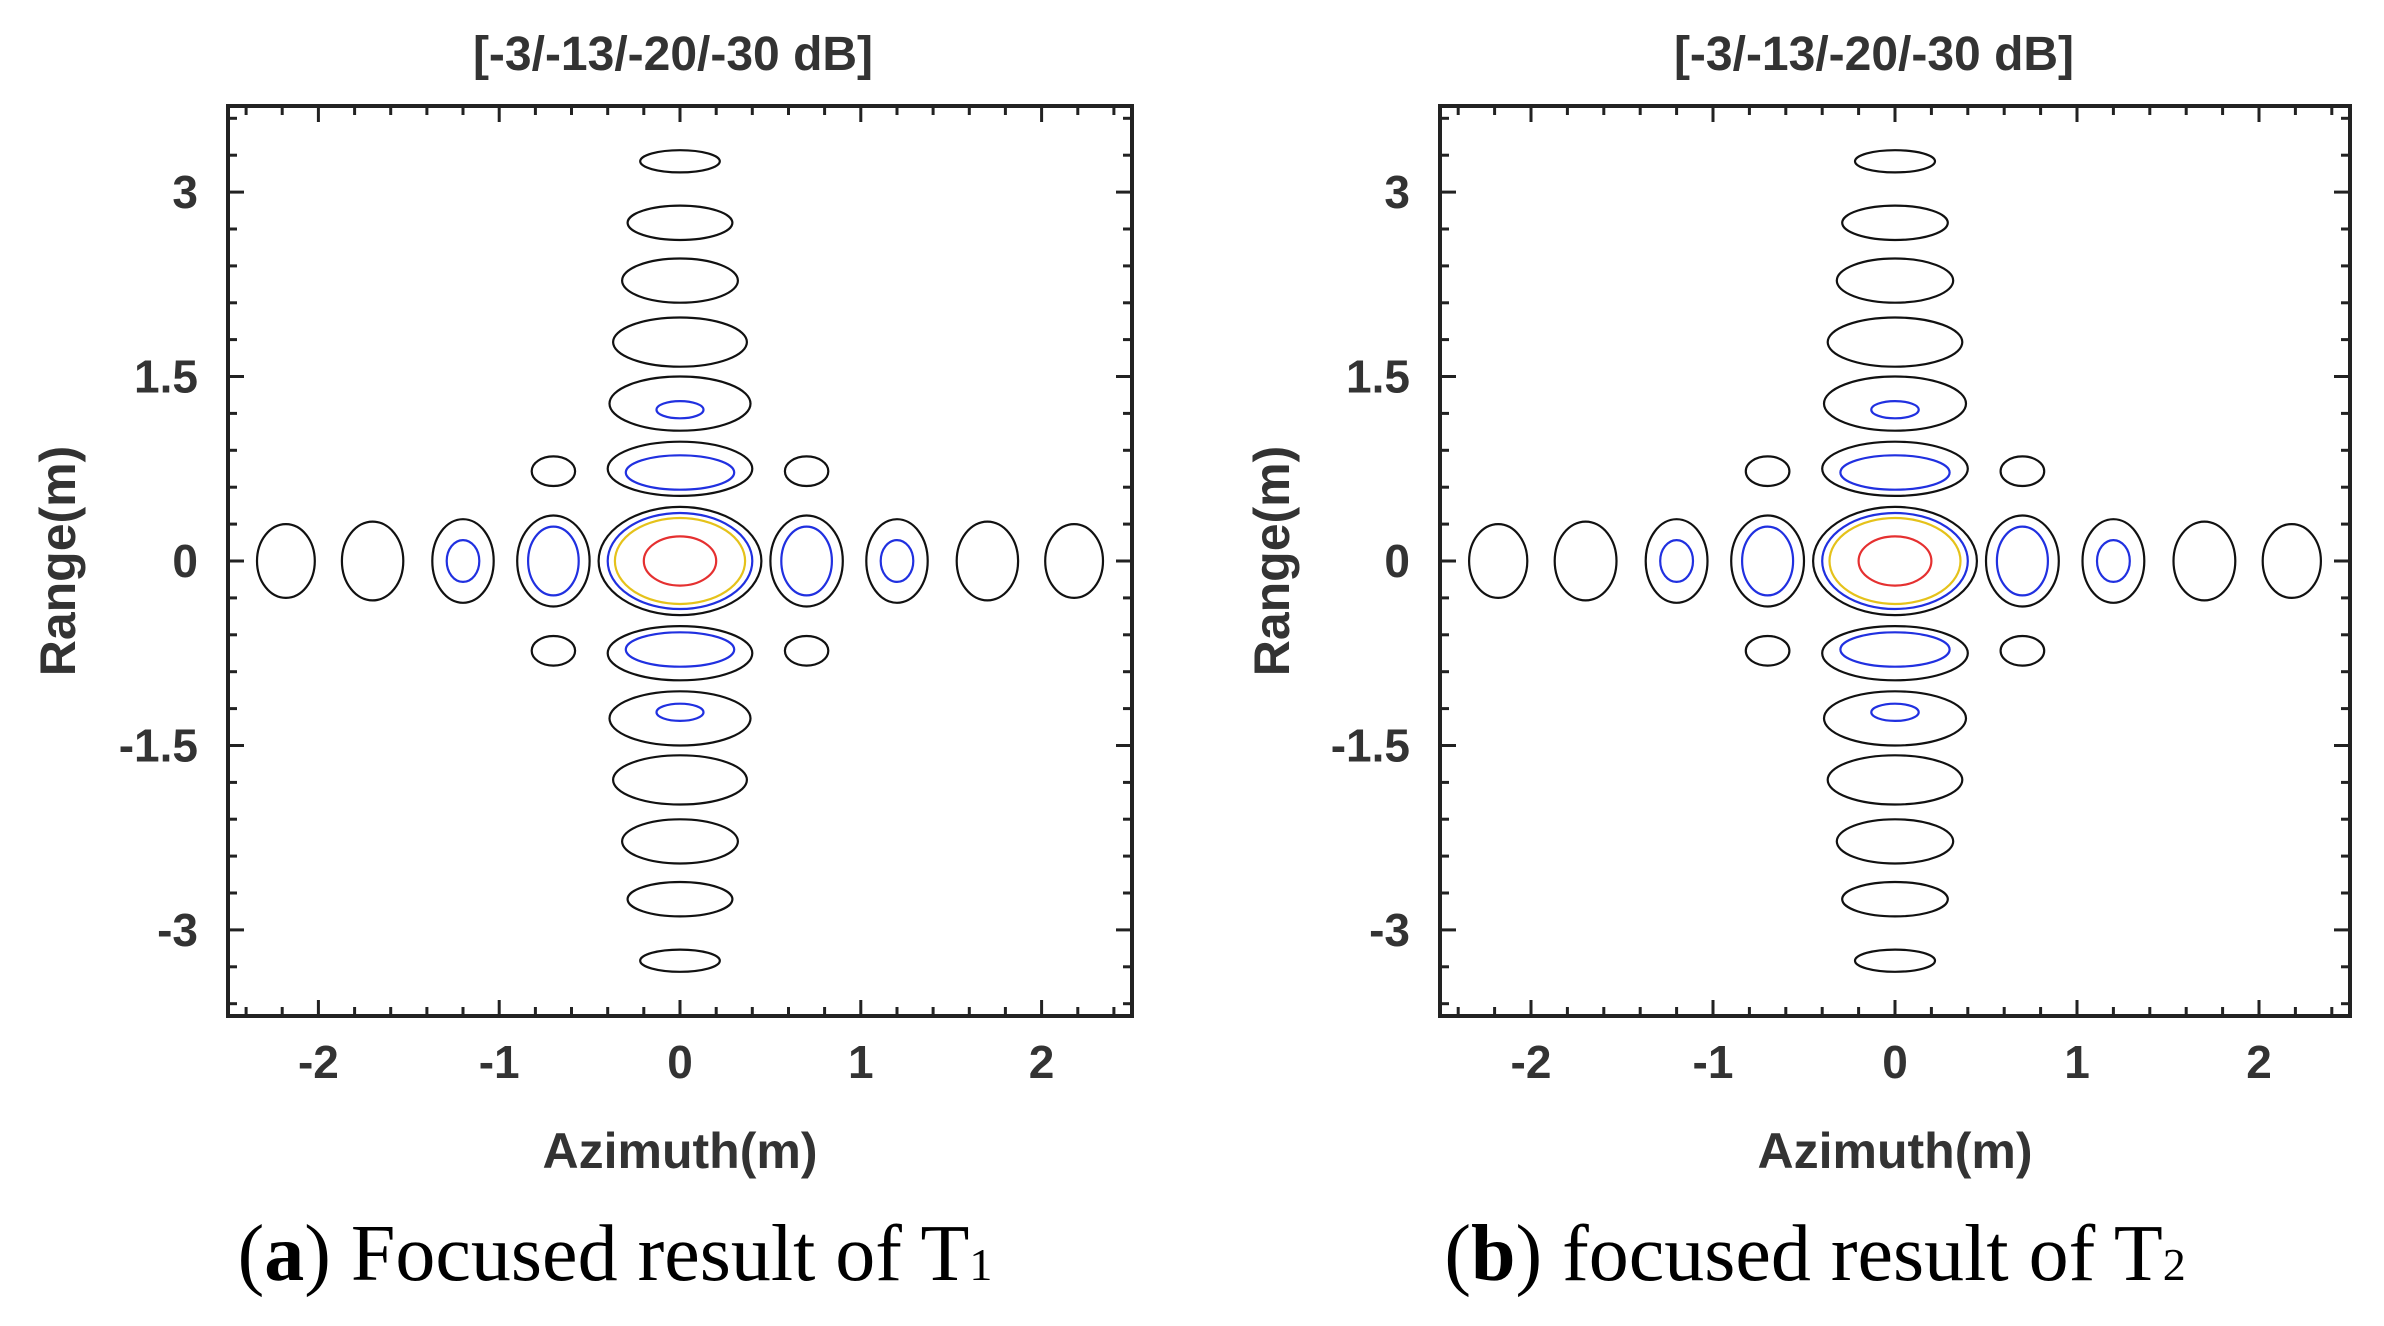 Image resolution: width=2384 pixels, height=1326 pixels. Describe the element at coordinates (1895, 1062) in the screenshot. I see `x-tick-label: 0` at that location.